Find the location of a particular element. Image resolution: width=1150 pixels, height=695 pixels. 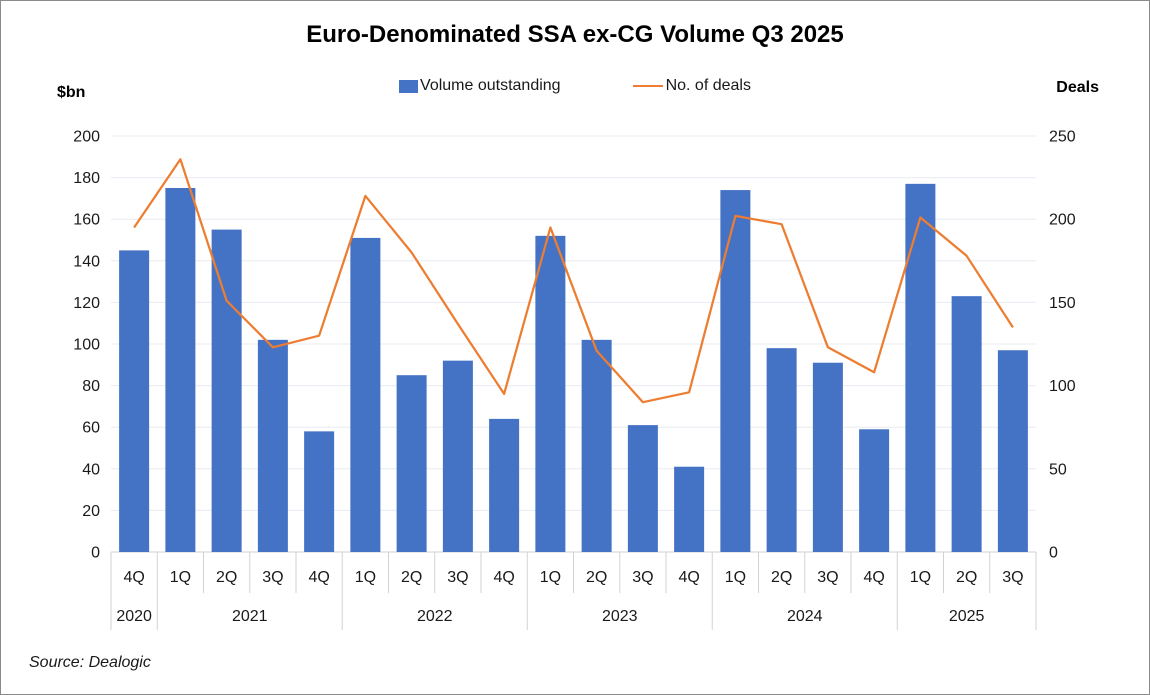

year-label: 2021 is located at coordinates (250, 616).